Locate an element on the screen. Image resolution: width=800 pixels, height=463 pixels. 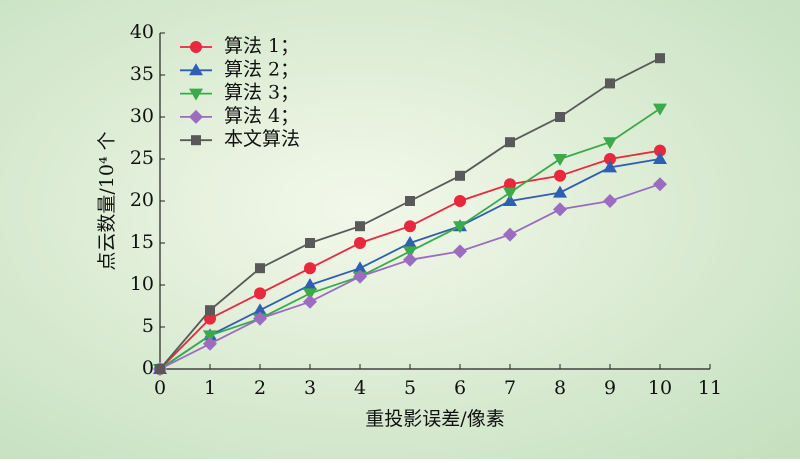
legend-label: 算法 2； is located at coordinates (261, 69).